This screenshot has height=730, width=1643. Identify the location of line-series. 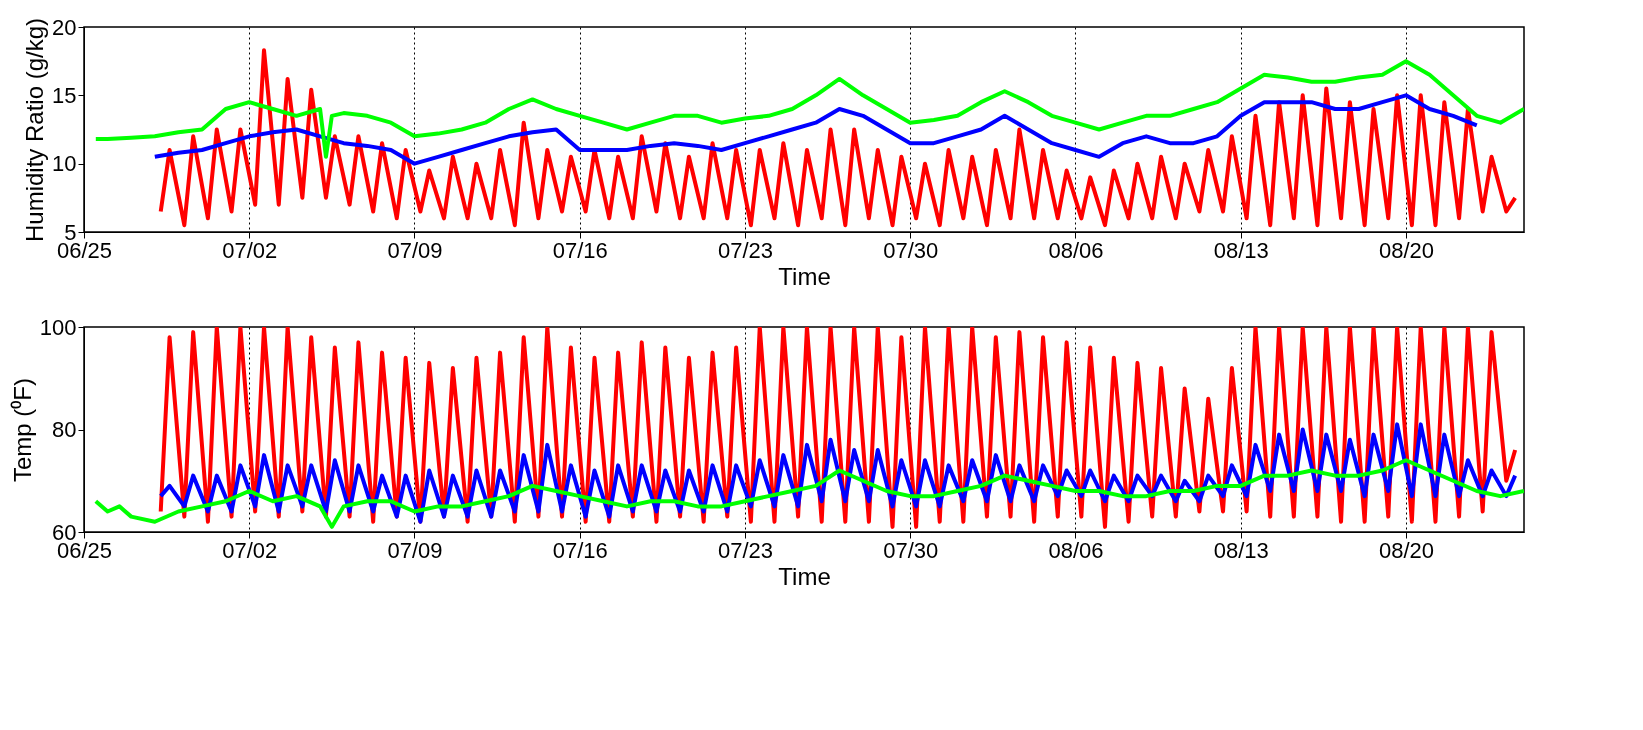
(815, 129).